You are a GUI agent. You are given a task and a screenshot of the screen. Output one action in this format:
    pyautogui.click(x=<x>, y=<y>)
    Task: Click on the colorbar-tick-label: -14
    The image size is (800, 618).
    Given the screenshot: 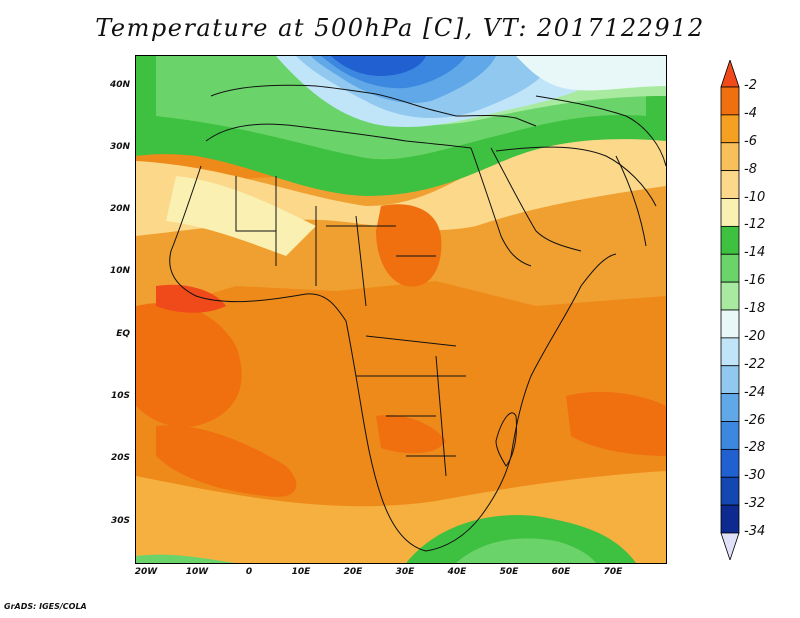 What is the action you would take?
    pyautogui.click(x=755, y=253)
    